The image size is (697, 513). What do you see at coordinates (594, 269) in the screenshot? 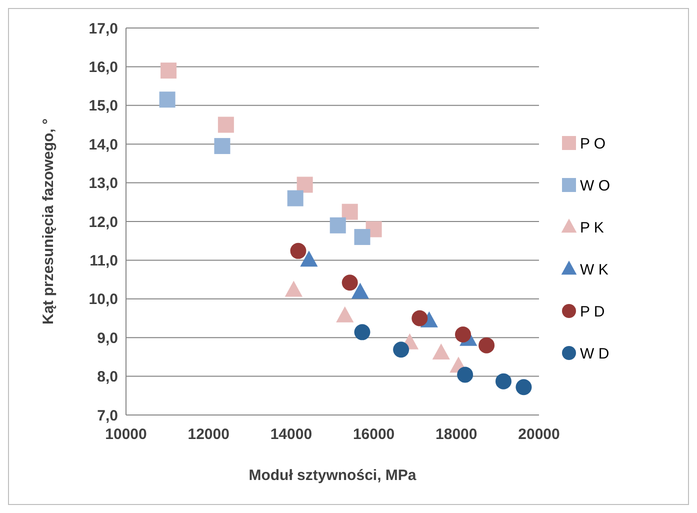
I see `legend-label: W K` at bounding box center [594, 269].